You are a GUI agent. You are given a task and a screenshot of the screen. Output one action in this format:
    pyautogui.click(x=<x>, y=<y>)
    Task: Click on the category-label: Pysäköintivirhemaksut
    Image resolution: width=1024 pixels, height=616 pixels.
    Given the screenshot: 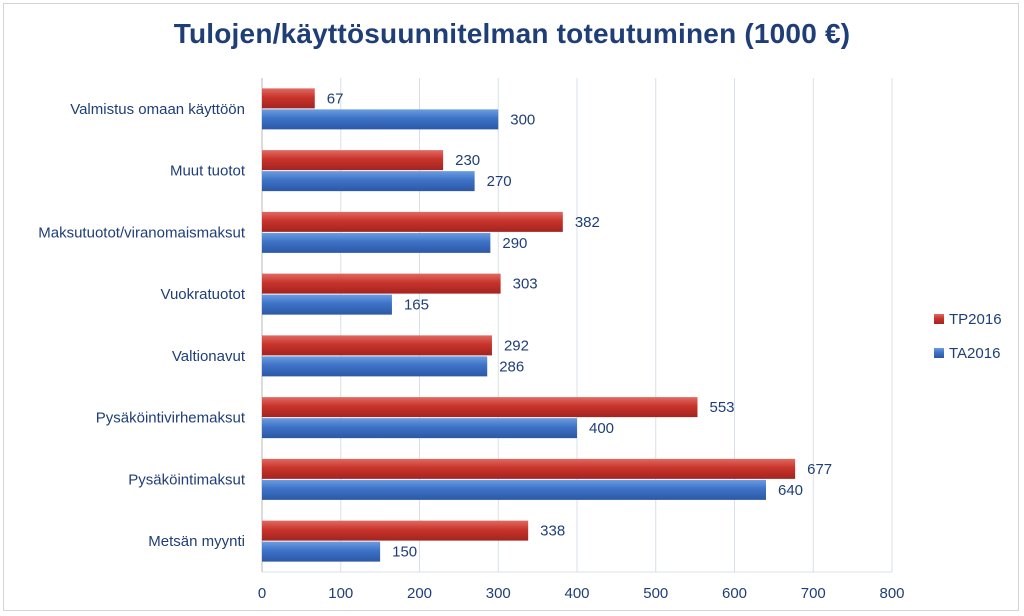 What is the action you would take?
    pyautogui.click(x=171, y=418)
    